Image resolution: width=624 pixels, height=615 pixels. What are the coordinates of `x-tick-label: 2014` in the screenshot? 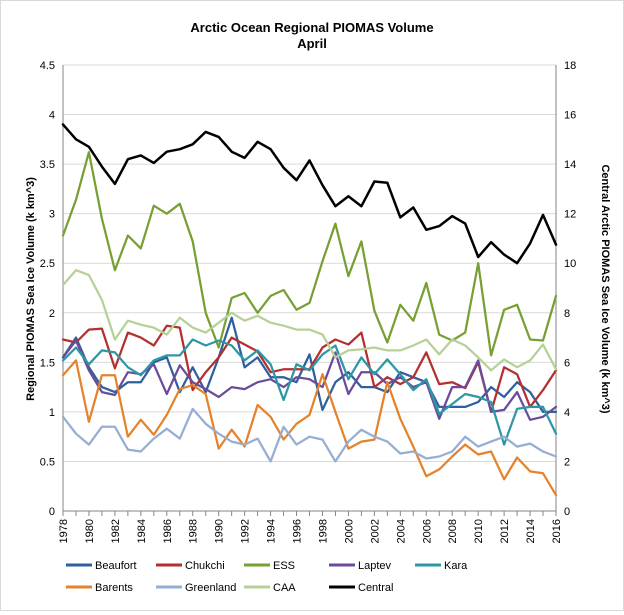 It's located at (531, 531).